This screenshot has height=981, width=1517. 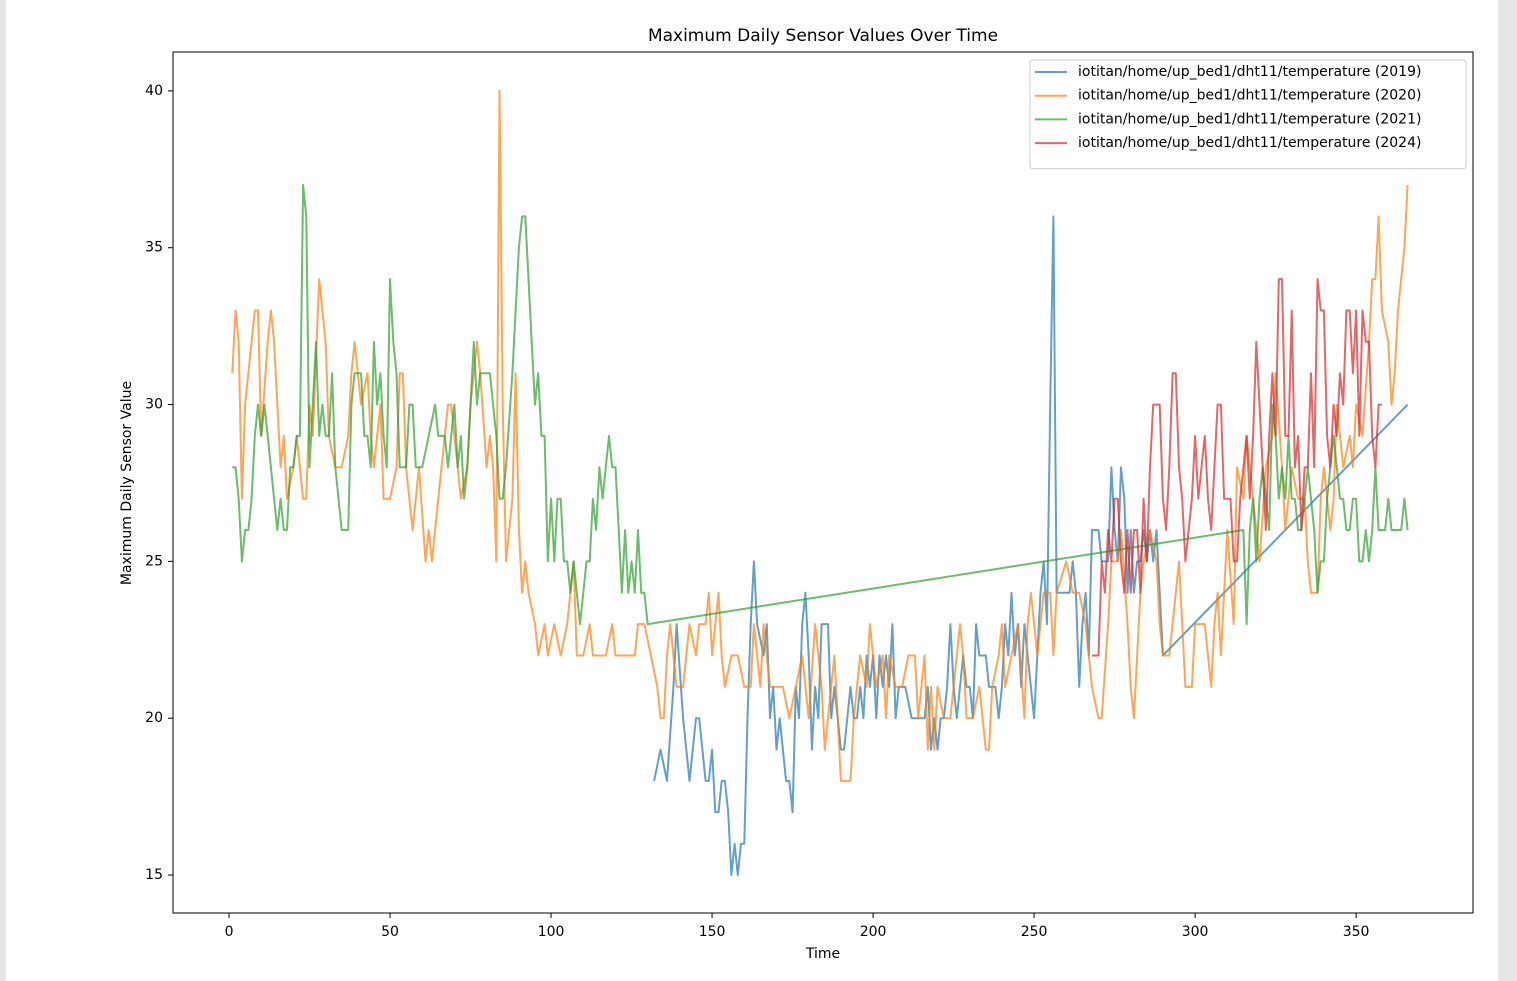 What do you see at coordinates (154, 561) in the screenshot?
I see `y-tick-label: 25` at bounding box center [154, 561].